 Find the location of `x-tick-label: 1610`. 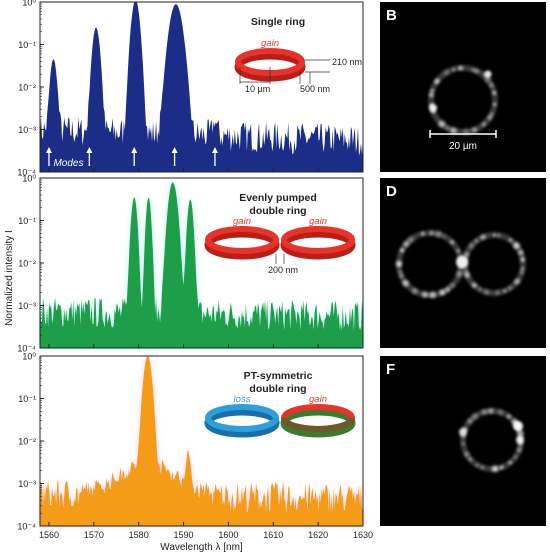

x-tick-label: 1610 is located at coordinates (273, 535).